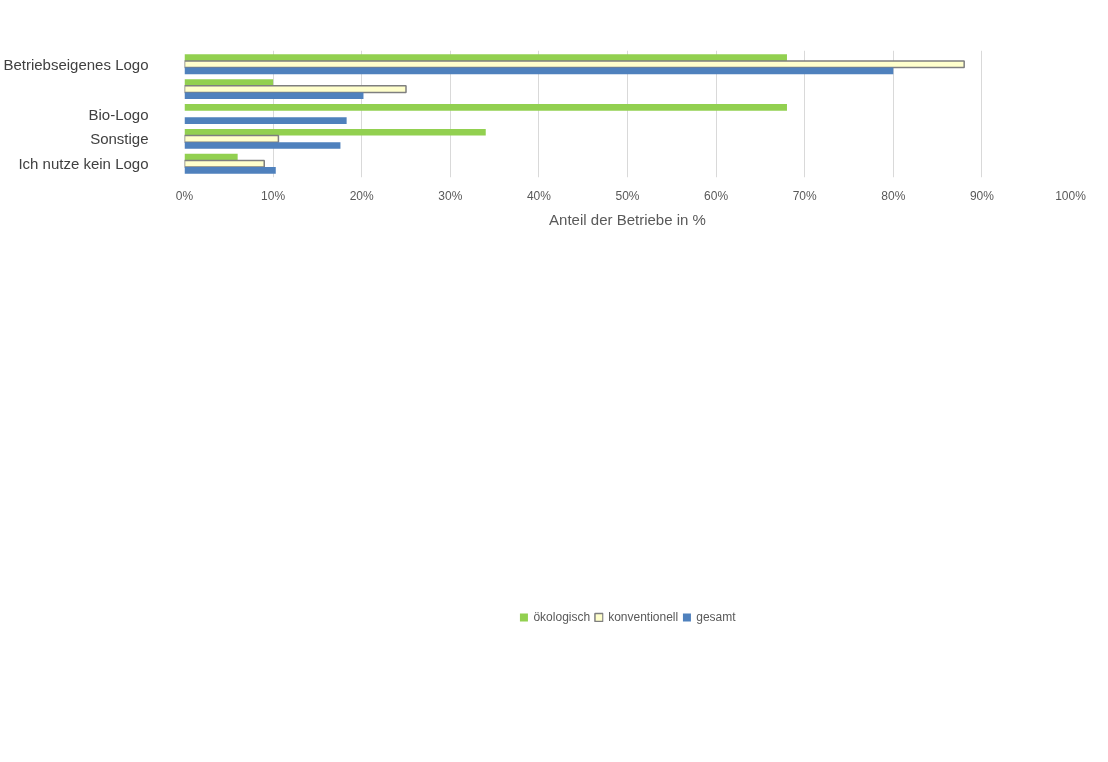 The width and height of the screenshot is (1108, 762). I want to click on legend-label: konventionell, so click(643, 616).